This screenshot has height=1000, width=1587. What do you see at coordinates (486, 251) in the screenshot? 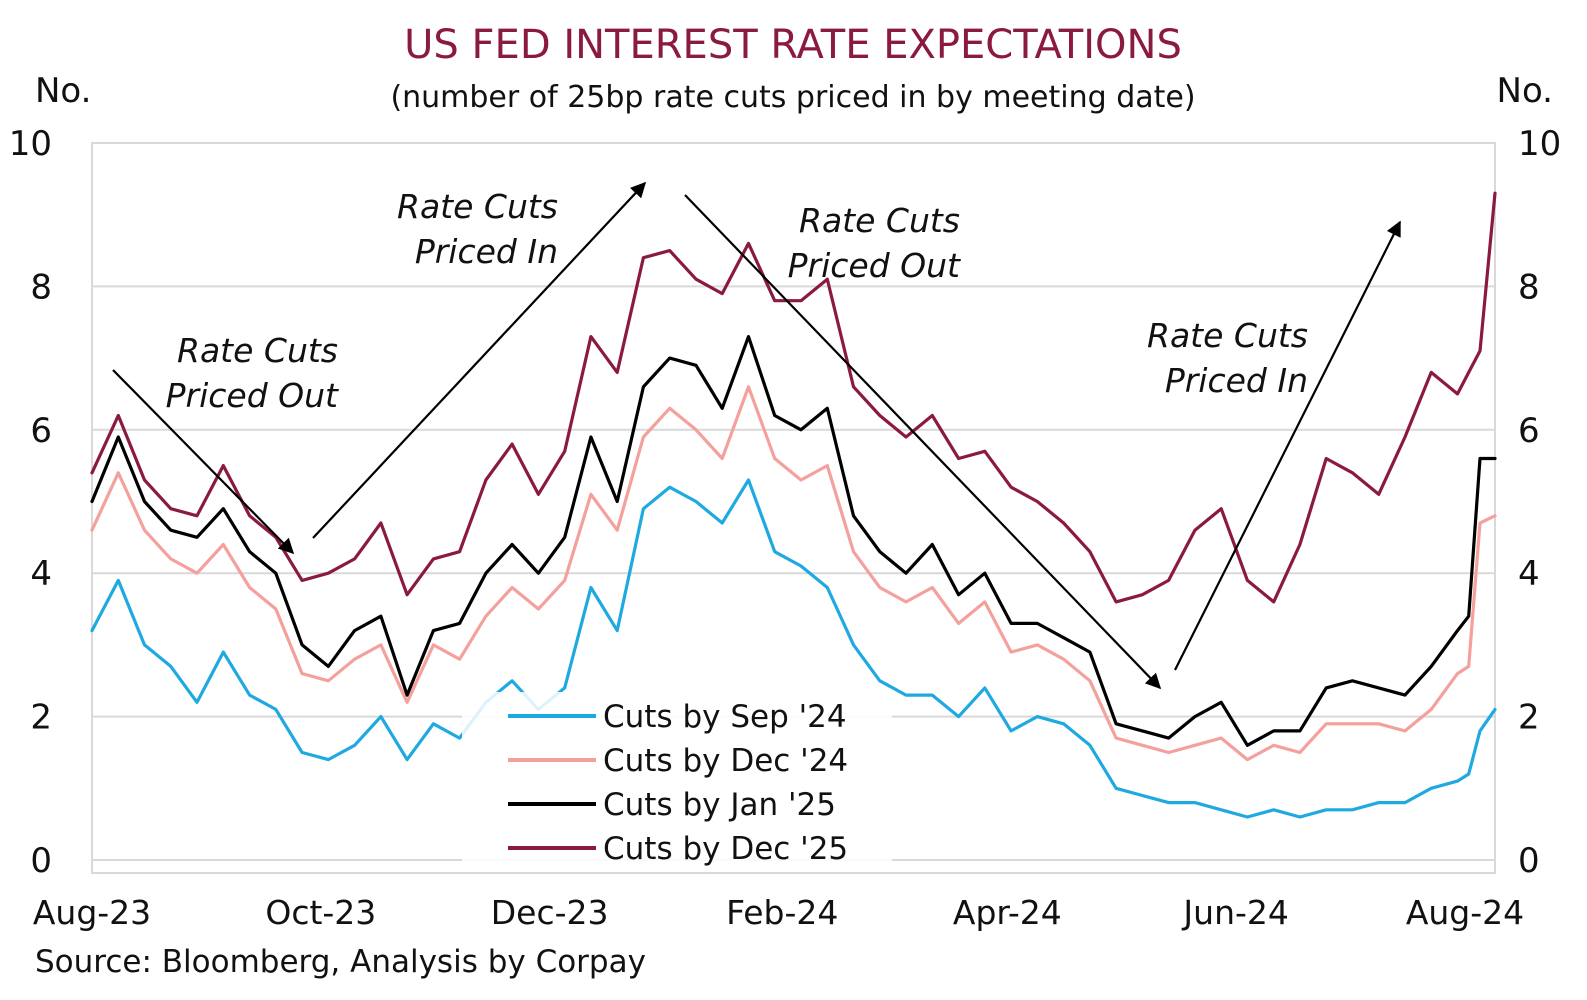
I see `annotation-priced-in-1-line2: Priced In` at bounding box center [486, 251].